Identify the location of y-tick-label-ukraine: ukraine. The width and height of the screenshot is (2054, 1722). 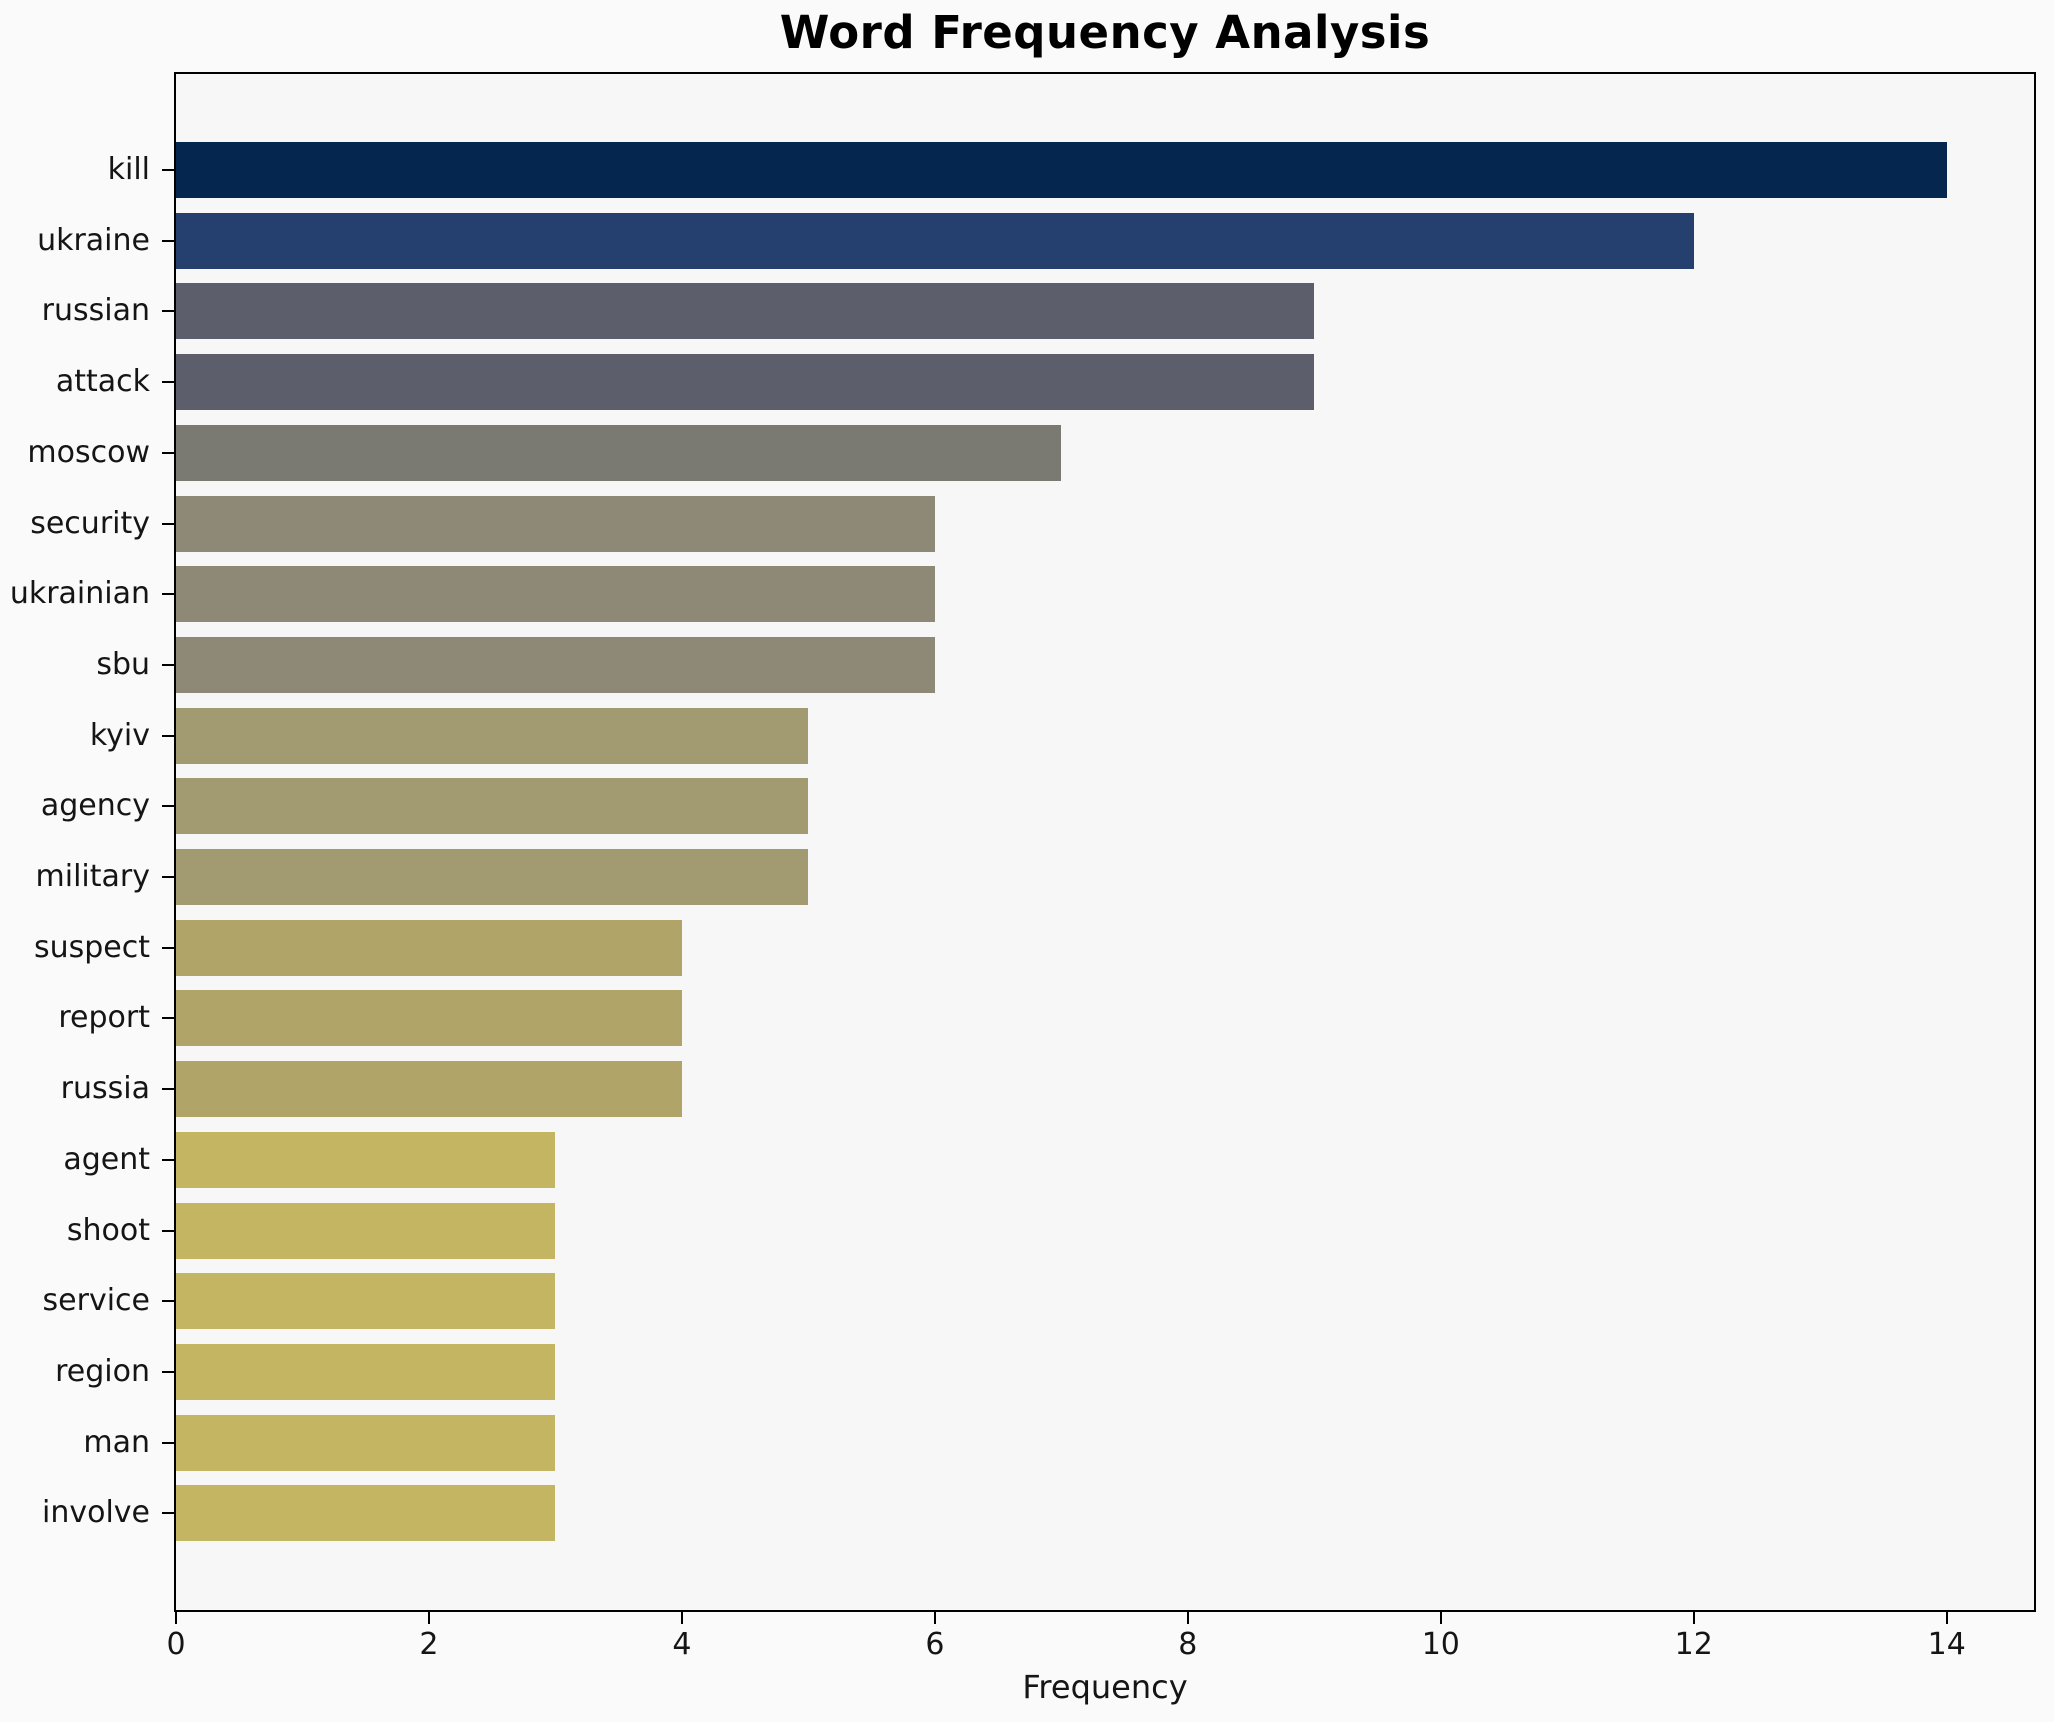
(93, 240).